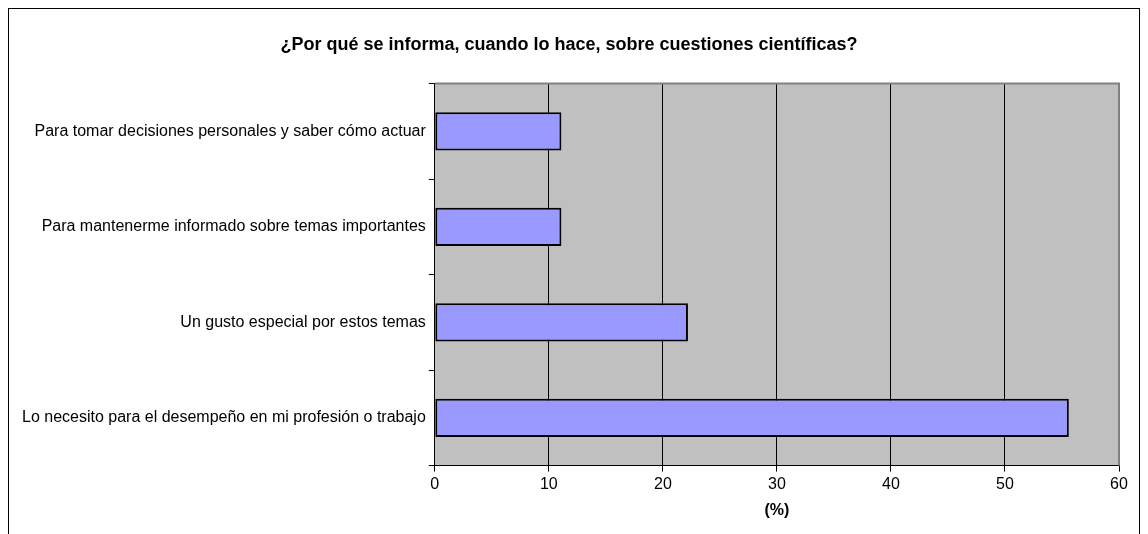  I want to click on x-tick-label: 30, so click(777, 483).